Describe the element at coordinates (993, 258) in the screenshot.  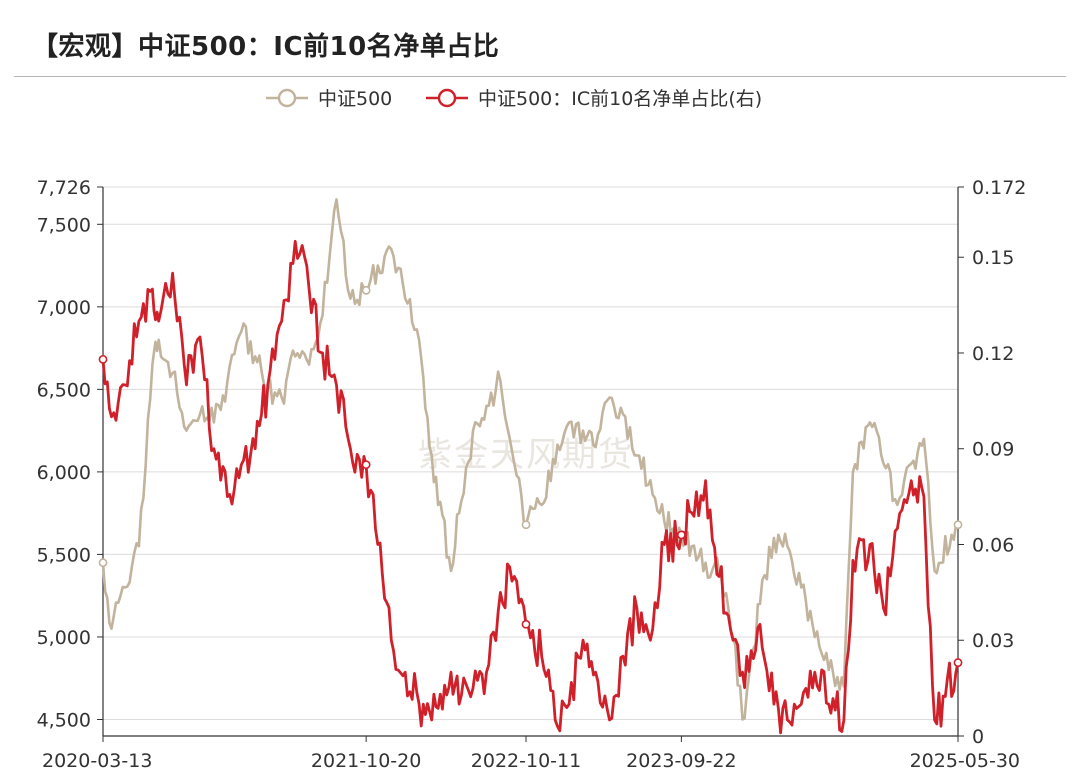
I see `right-tick-label: 0.15` at that location.